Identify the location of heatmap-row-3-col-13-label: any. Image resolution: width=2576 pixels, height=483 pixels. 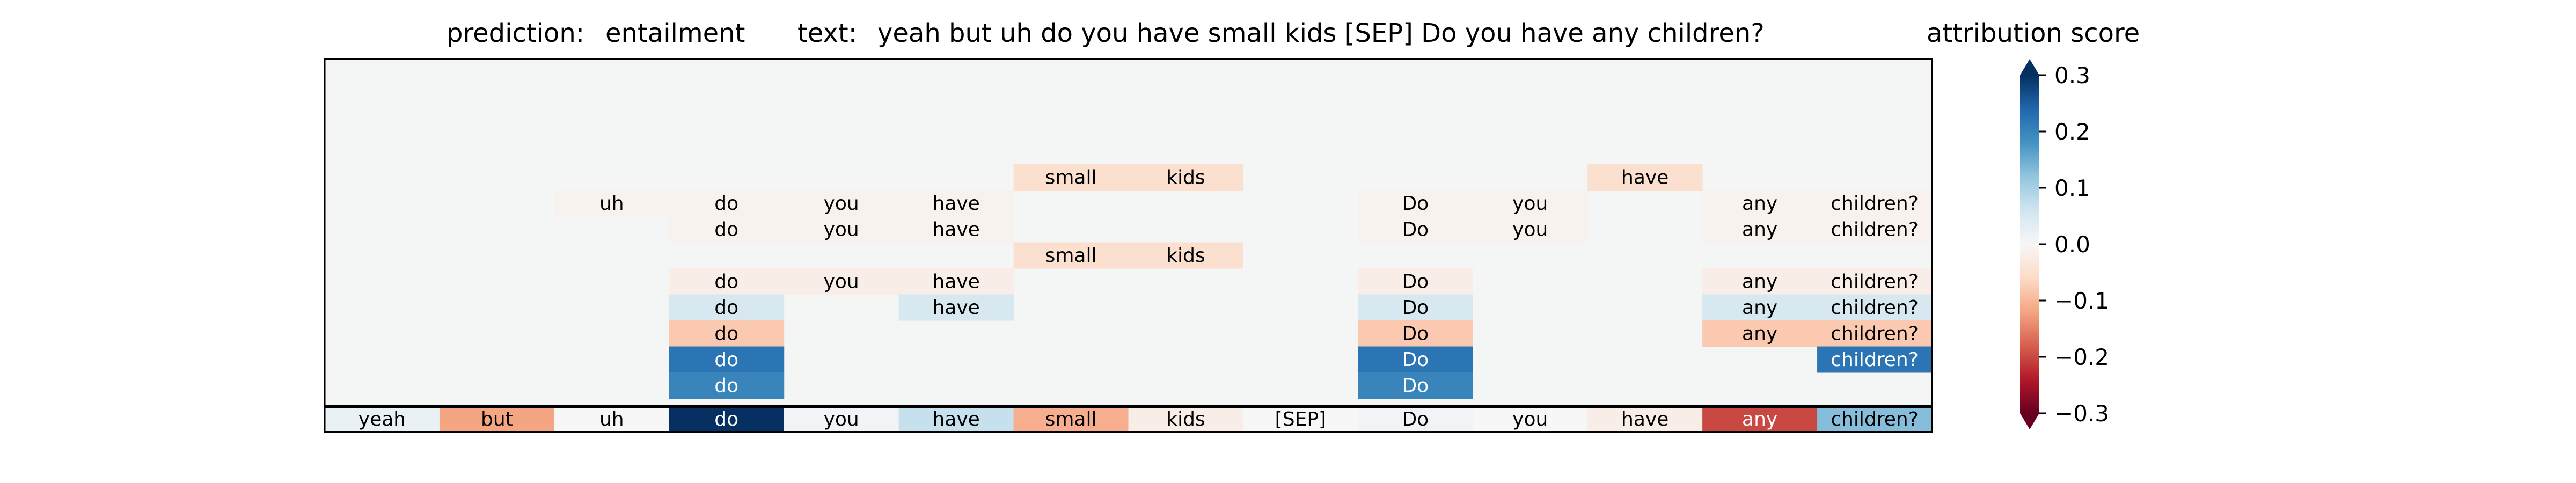
(1759, 229).